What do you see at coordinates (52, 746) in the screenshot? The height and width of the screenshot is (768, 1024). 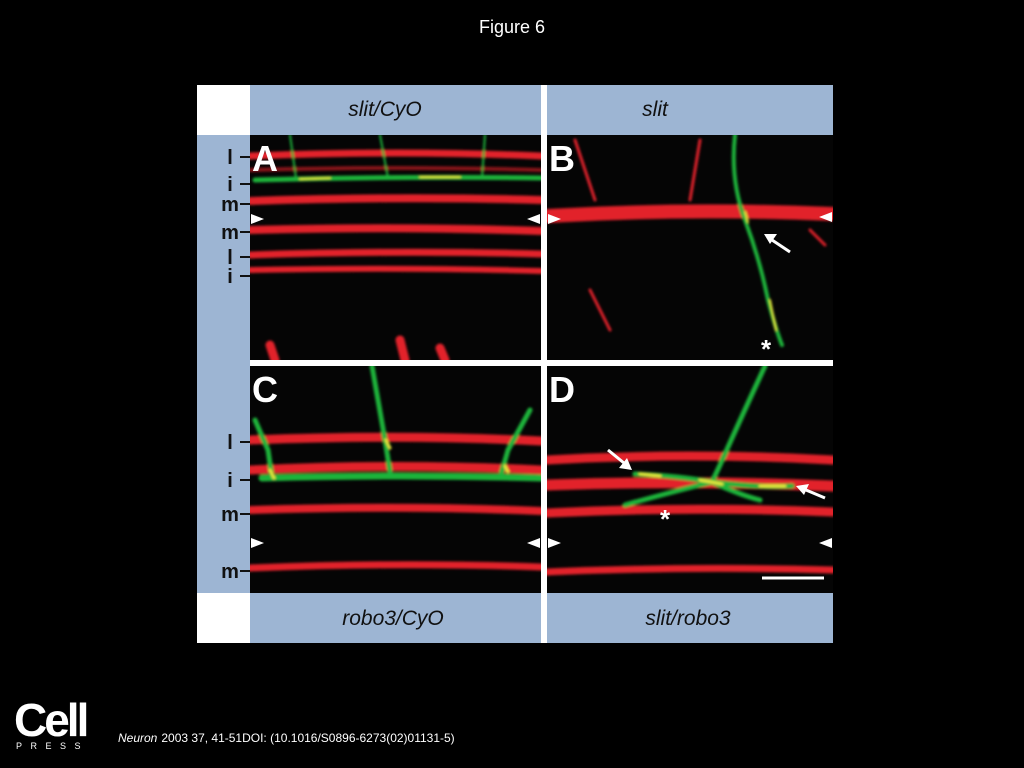 I see `logo-sub: PRESS` at bounding box center [52, 746].